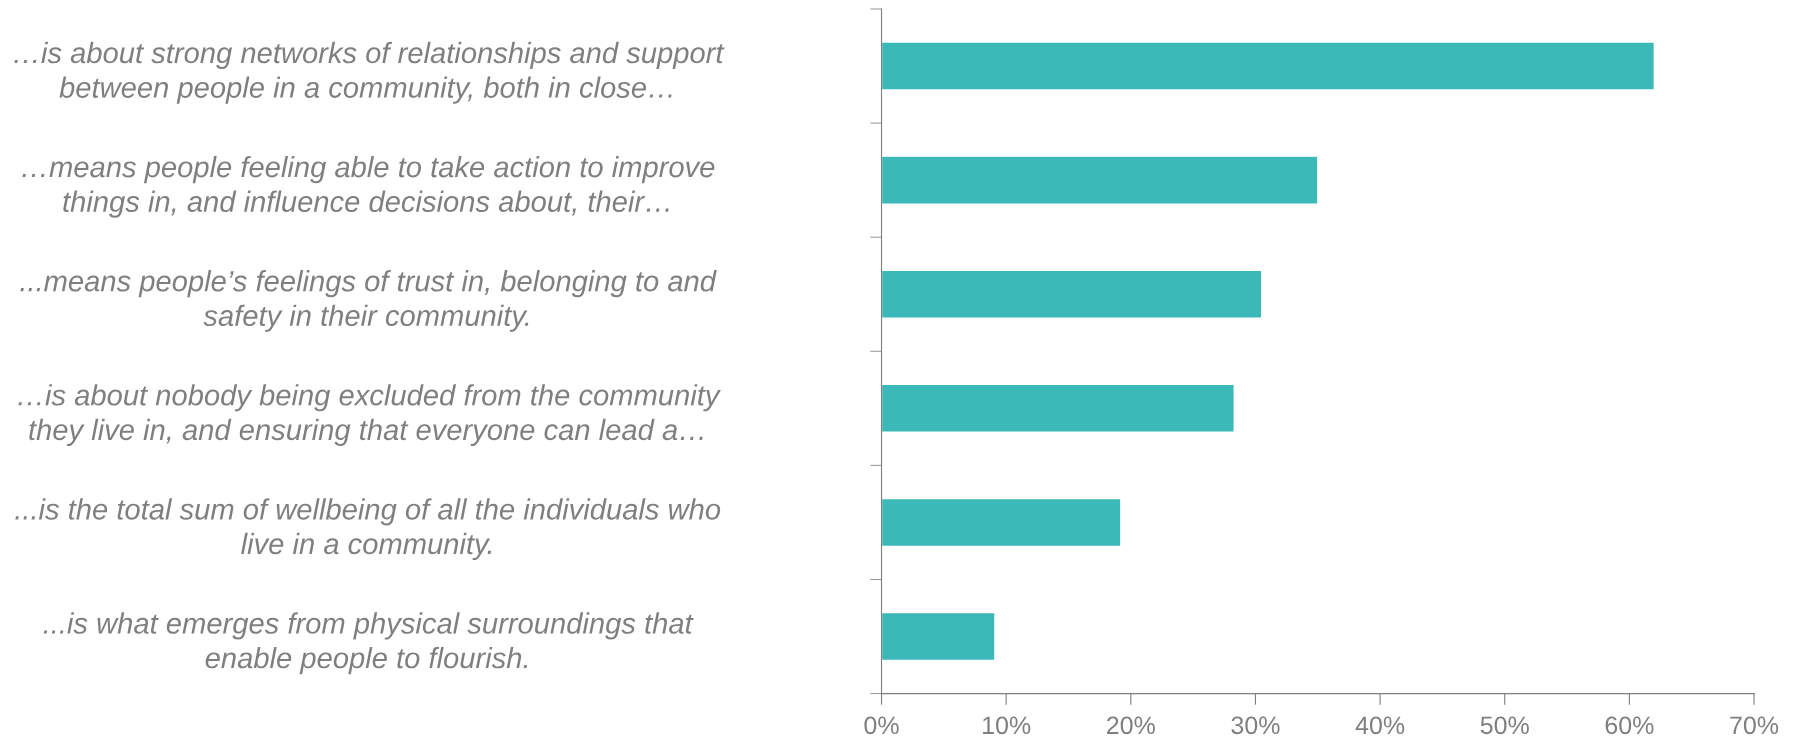 The image size is (1799, 749). I want to click on x-tick-label: 30%, so click(1255, 725).